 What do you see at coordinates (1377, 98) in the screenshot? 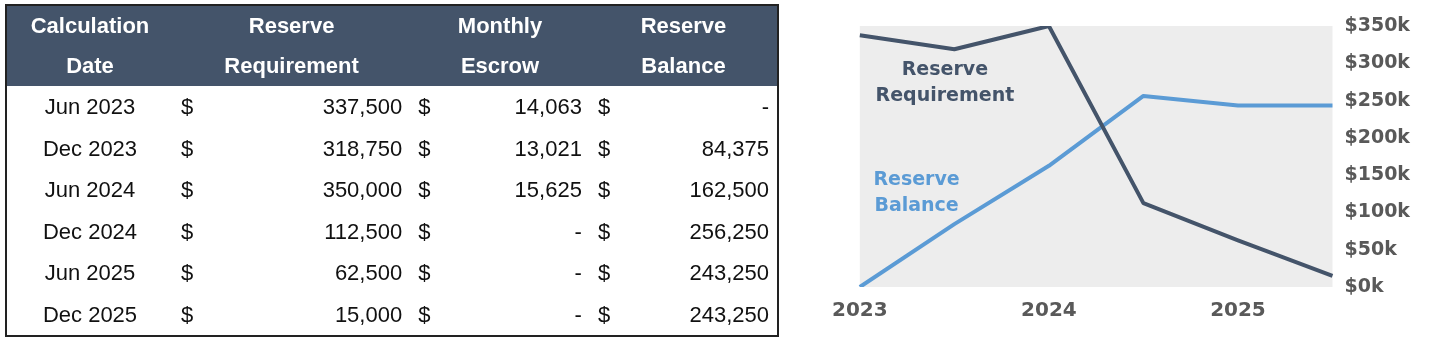
I see `y-tick-label: $250k` at bounding box center [1377, 98].